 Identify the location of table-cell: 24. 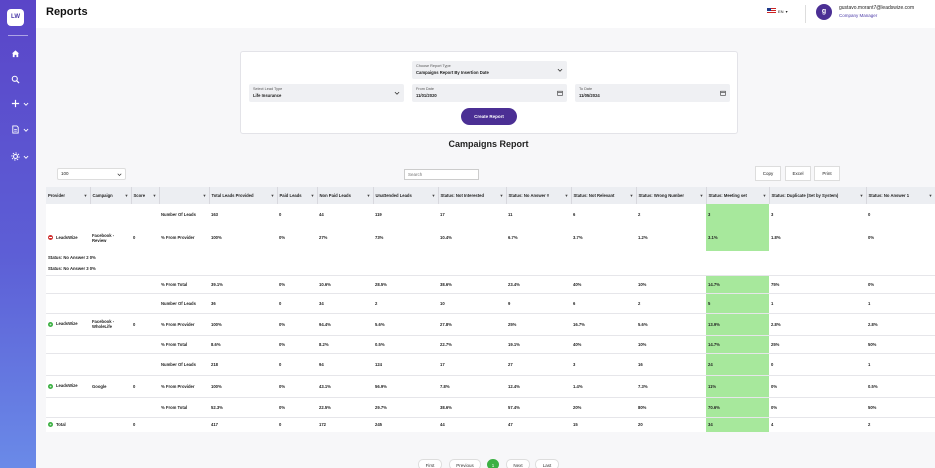
(737, 363).